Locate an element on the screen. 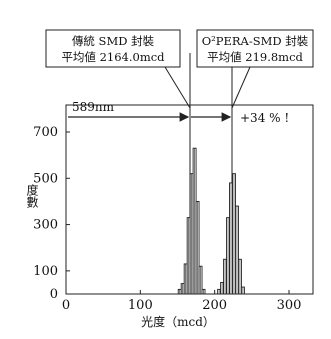  y-tick-label: 500 is located at coordinates (45, 178).